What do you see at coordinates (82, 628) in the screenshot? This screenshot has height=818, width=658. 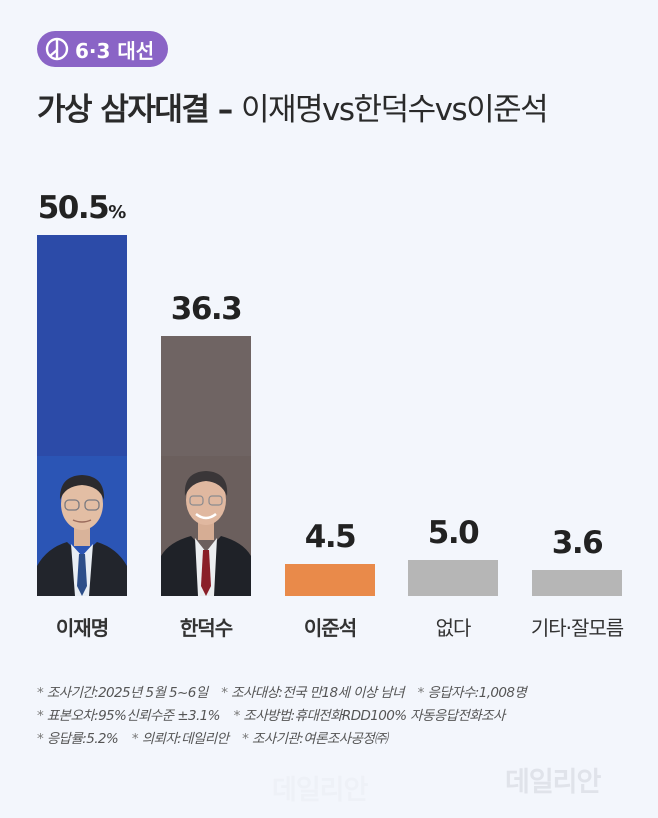 I see `category-label: 이재명` at bounding box center [82, 628].